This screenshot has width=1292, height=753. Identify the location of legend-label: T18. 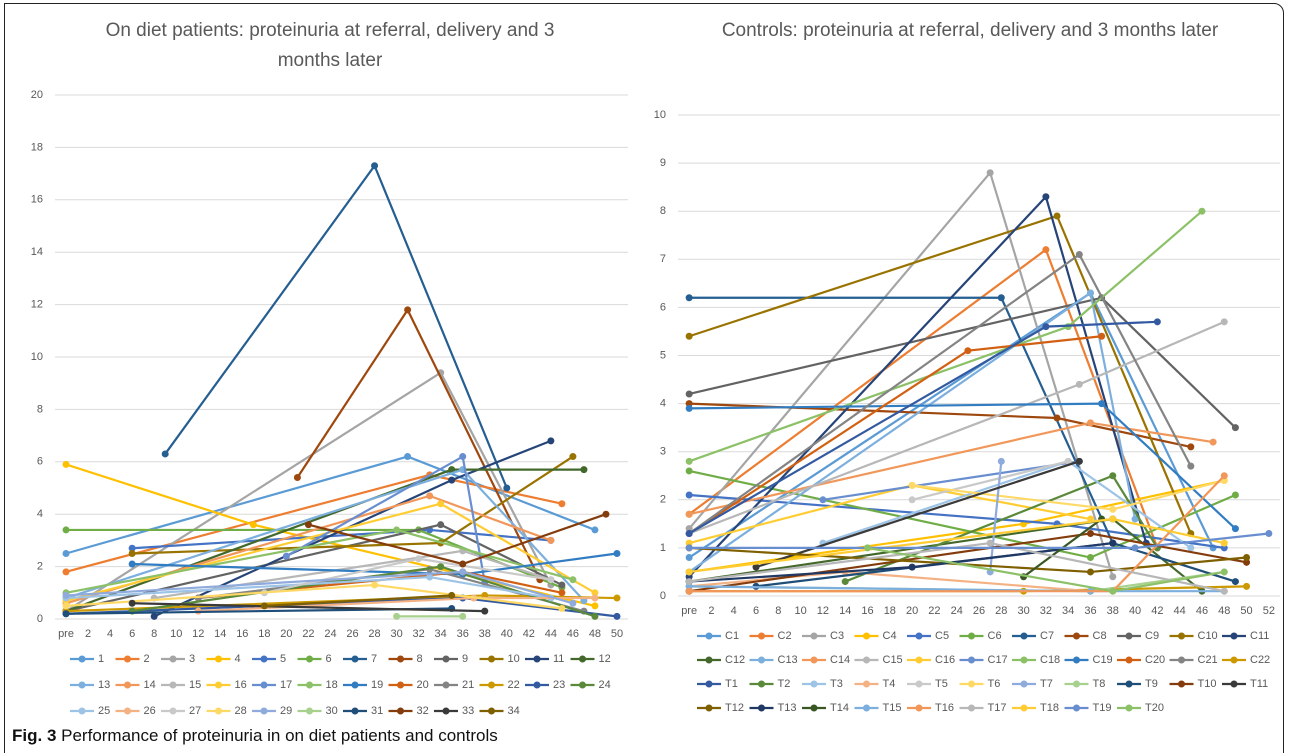
(1049, 708).